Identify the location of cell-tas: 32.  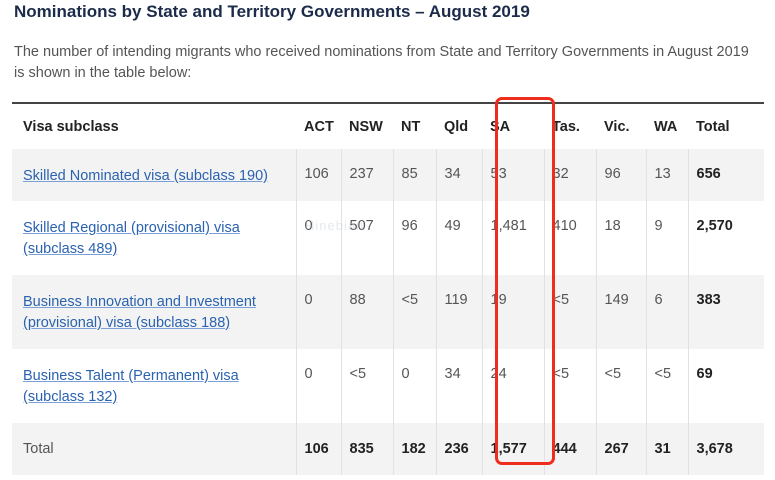
(569, 175).